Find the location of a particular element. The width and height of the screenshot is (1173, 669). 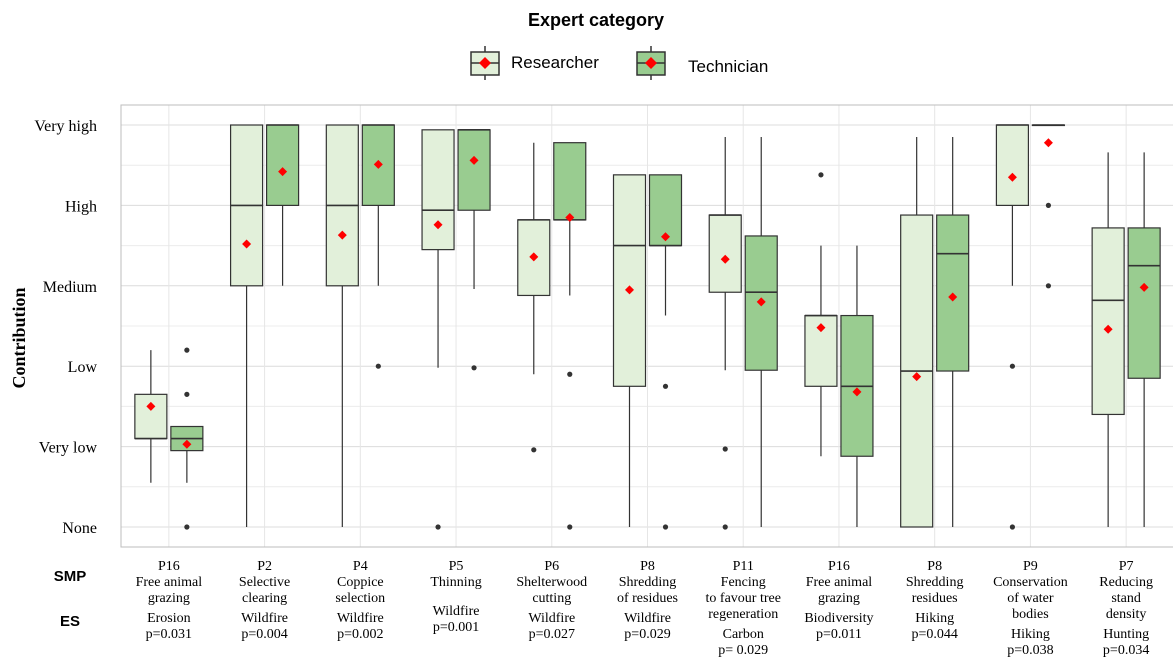

x-label-smp: Thinning is located at coordinates (455, 582).